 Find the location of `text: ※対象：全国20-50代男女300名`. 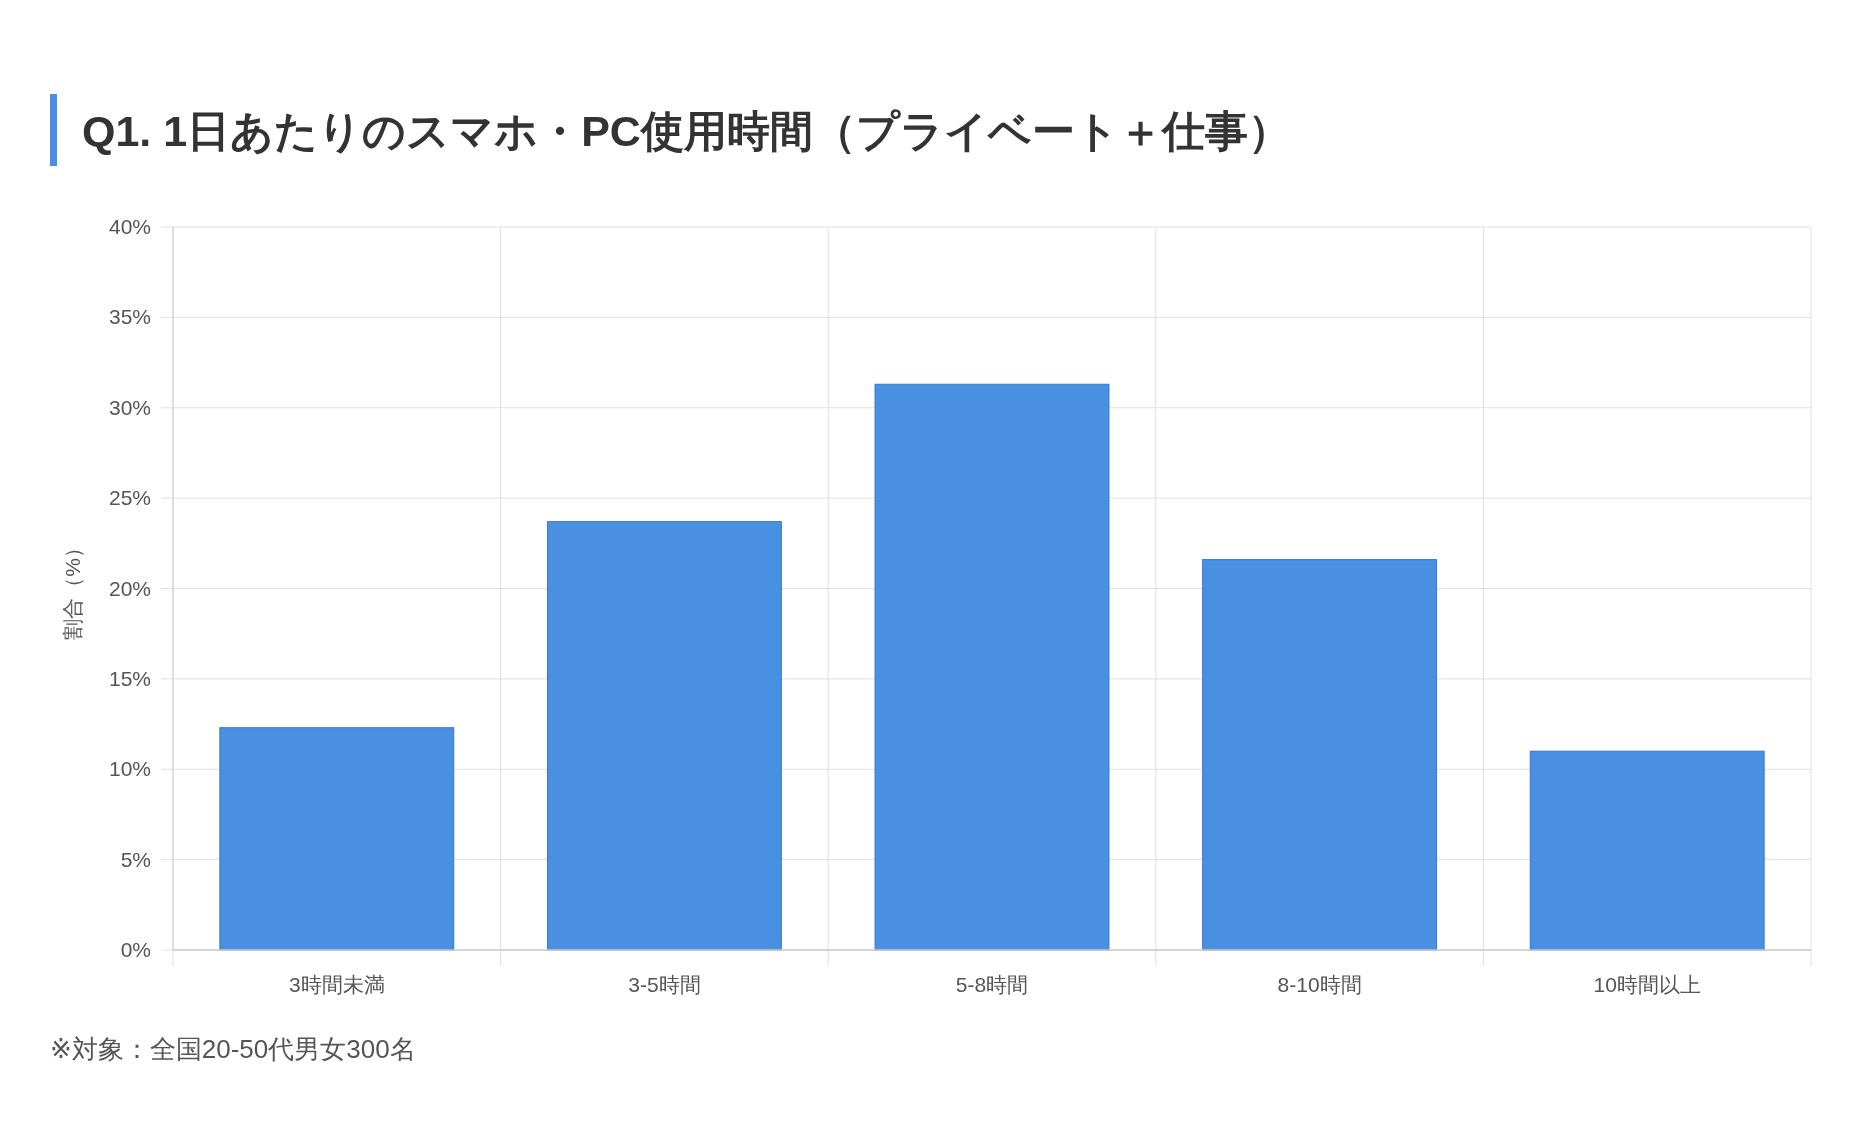

text: ※対象：全国20-50代男女300名 is located at coordinates (233, 1049).